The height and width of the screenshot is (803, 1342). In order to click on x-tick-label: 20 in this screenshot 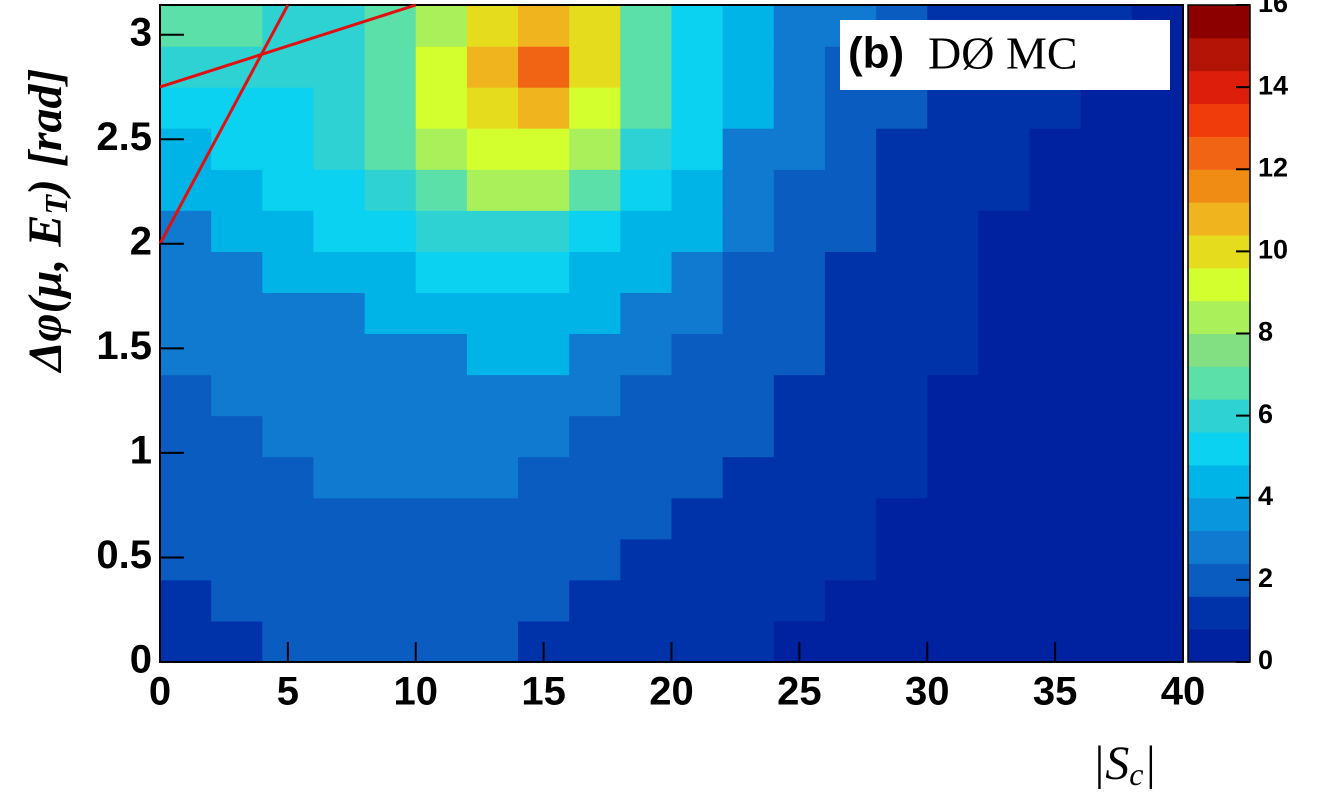, I will do `click(671, 692)`.